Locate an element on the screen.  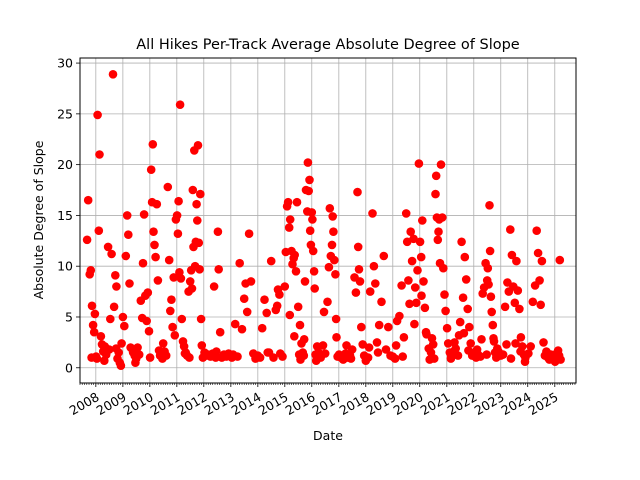
y-tick-label: 5 is located at coordinates (69, 316).